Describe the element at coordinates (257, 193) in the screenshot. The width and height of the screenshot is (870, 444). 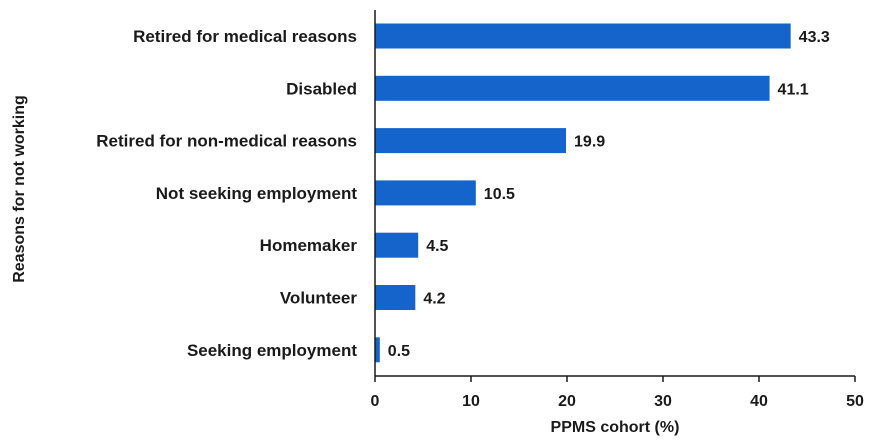
I see `category-label-not-seeking-employment: Not seeking employment` at that location.